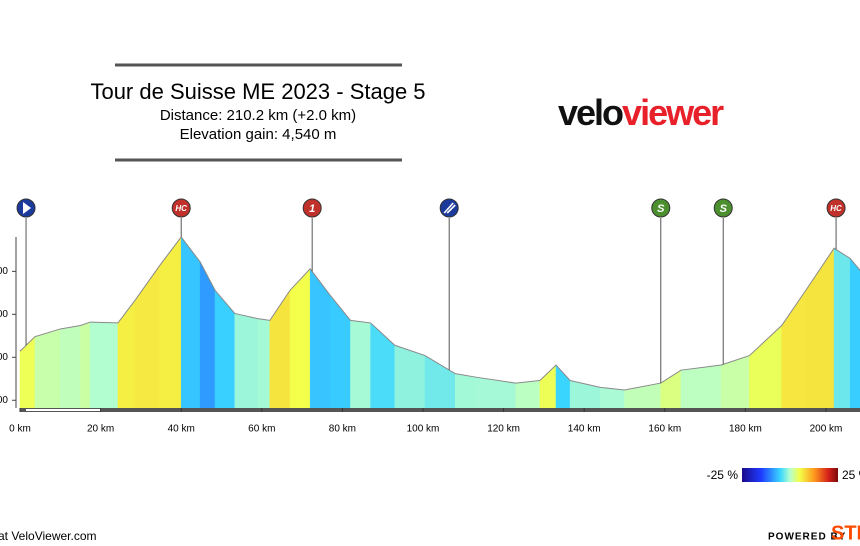  I want to click on x-tick-label: 160 km, so click(664, 429).